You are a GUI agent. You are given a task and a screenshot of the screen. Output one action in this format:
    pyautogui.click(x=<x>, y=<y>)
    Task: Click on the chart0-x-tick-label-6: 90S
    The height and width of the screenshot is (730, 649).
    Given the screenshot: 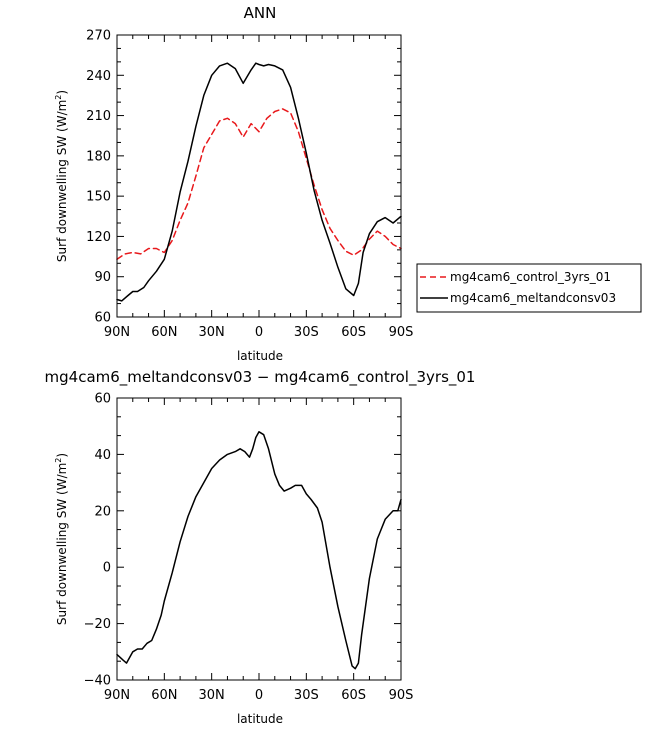 What is the action you would take?
    pyautogui.click(x=401, y=332)
    